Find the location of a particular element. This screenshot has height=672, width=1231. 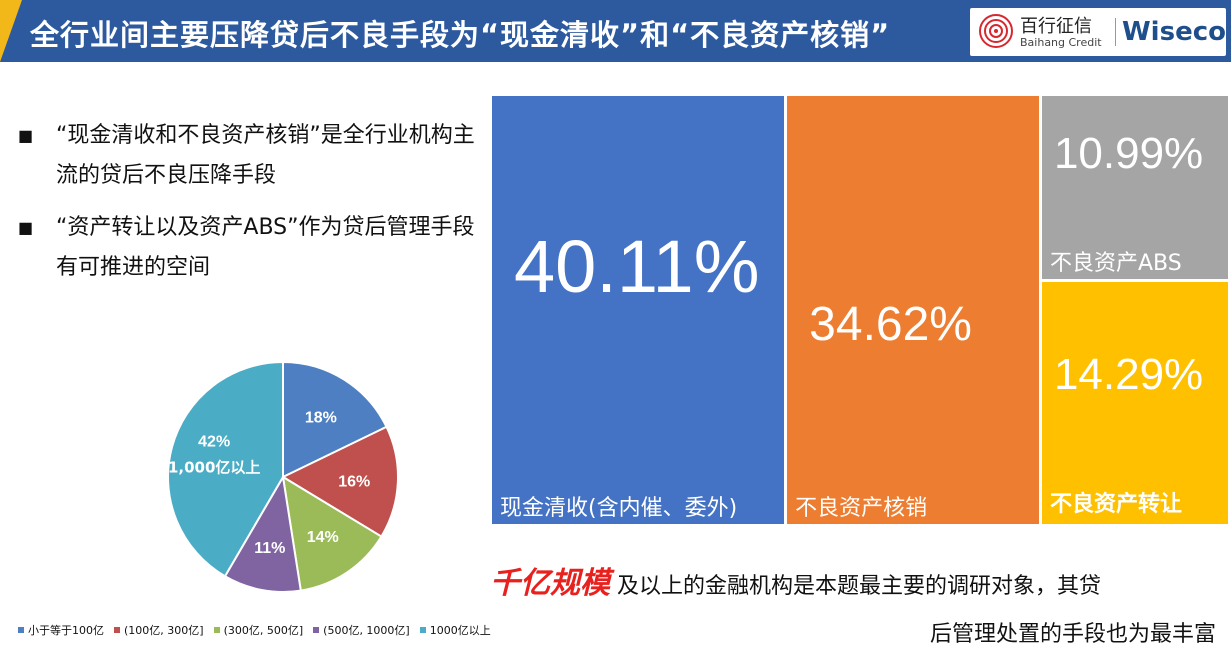

legend-item: 小于等于100亿 is located at coordinates (61, 630).